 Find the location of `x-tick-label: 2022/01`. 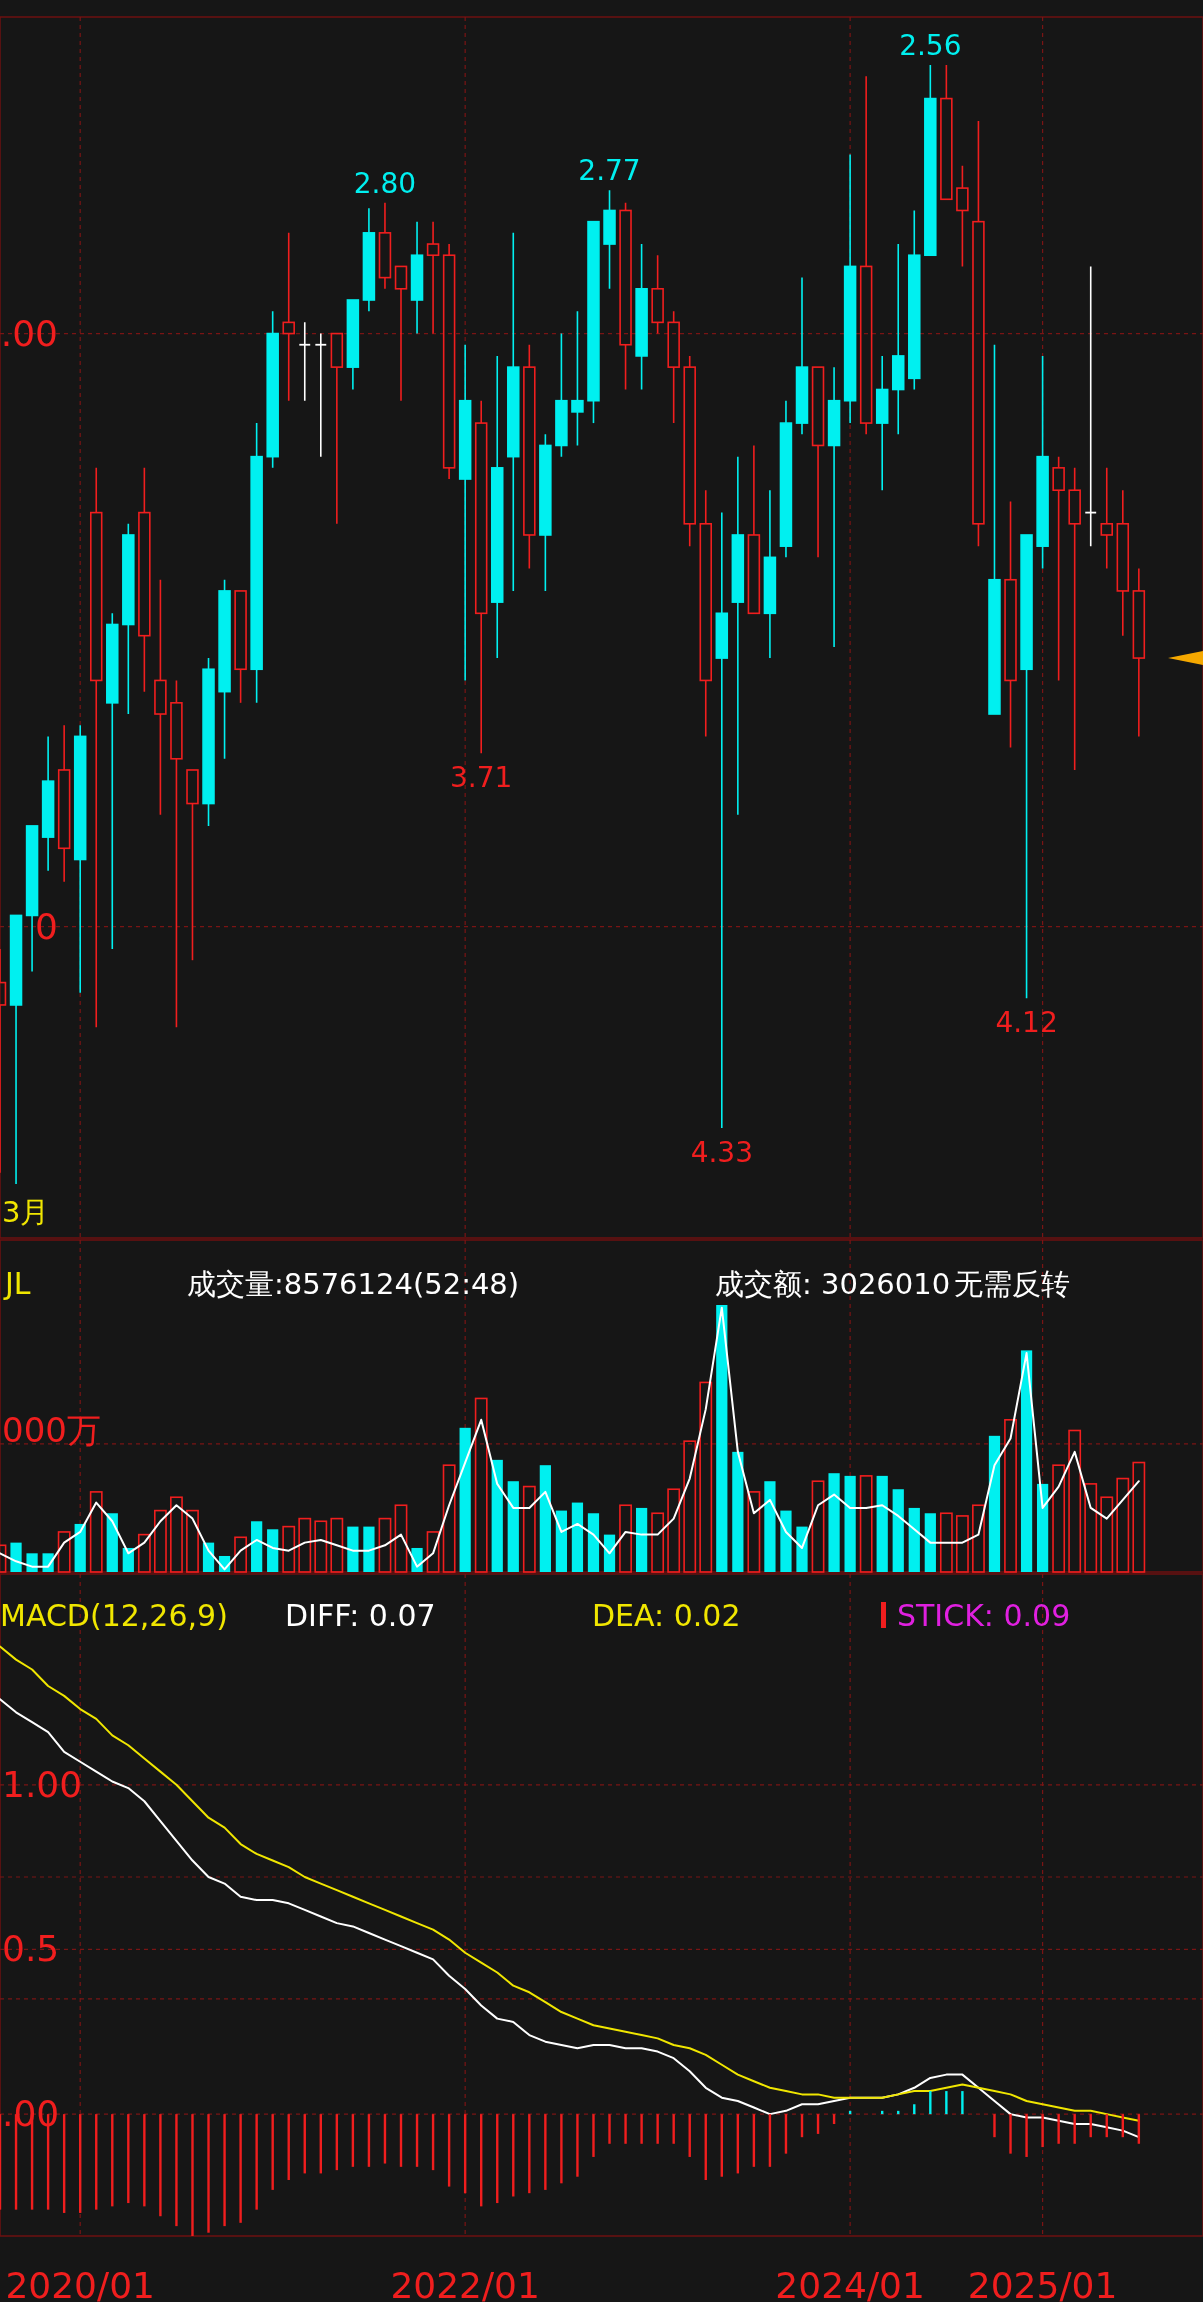

x-tick-label: 2022/01 is located at coordinates (465, 2283).